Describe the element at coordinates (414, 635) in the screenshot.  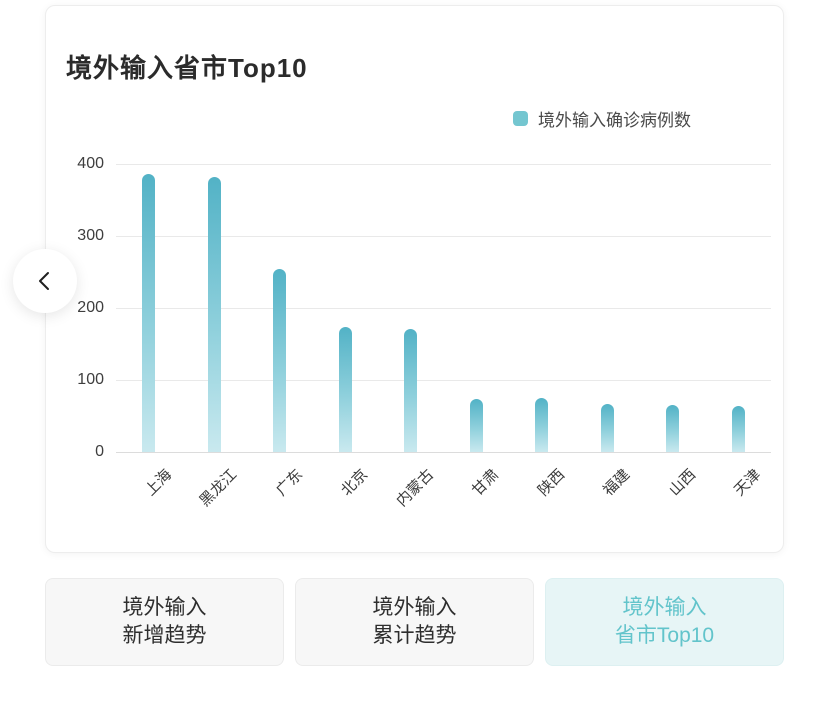
I see `tab-label-line2: 累计趋势` at that location.